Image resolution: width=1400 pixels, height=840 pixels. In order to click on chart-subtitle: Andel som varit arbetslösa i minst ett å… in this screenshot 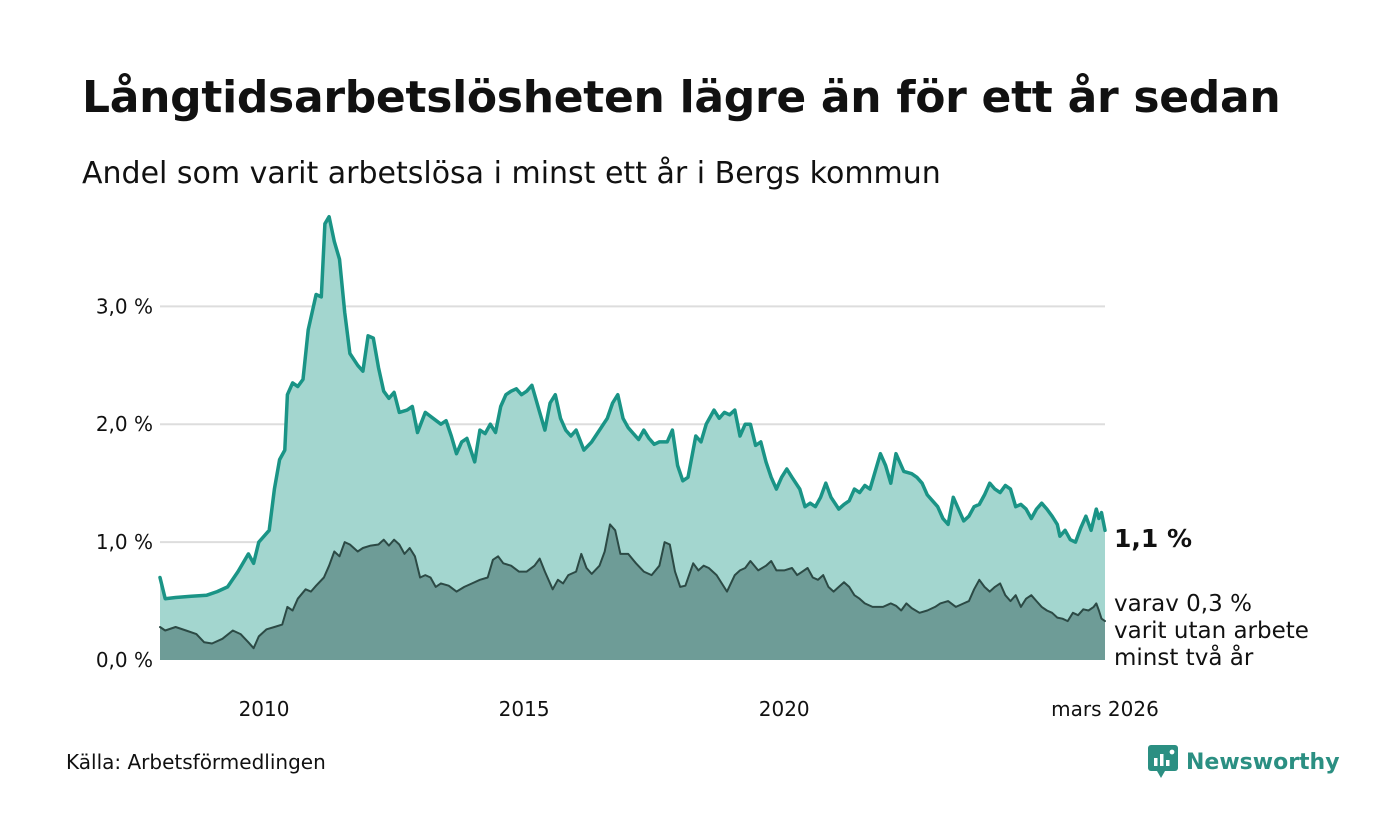, I will do `click(511, 173)`.